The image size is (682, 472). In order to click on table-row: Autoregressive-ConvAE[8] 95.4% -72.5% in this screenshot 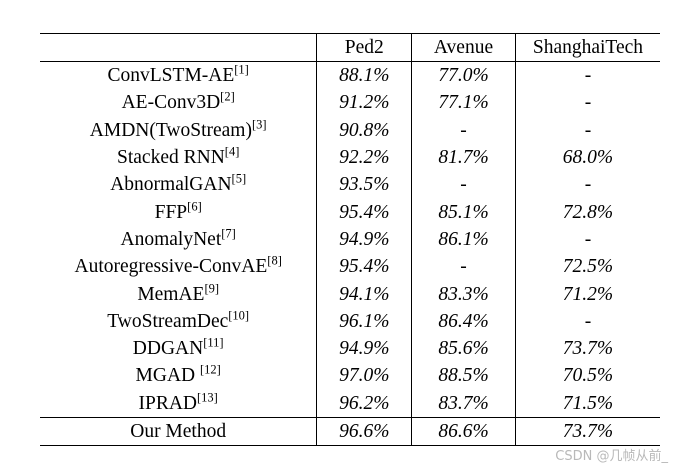, I will do `click(350, 267)`.